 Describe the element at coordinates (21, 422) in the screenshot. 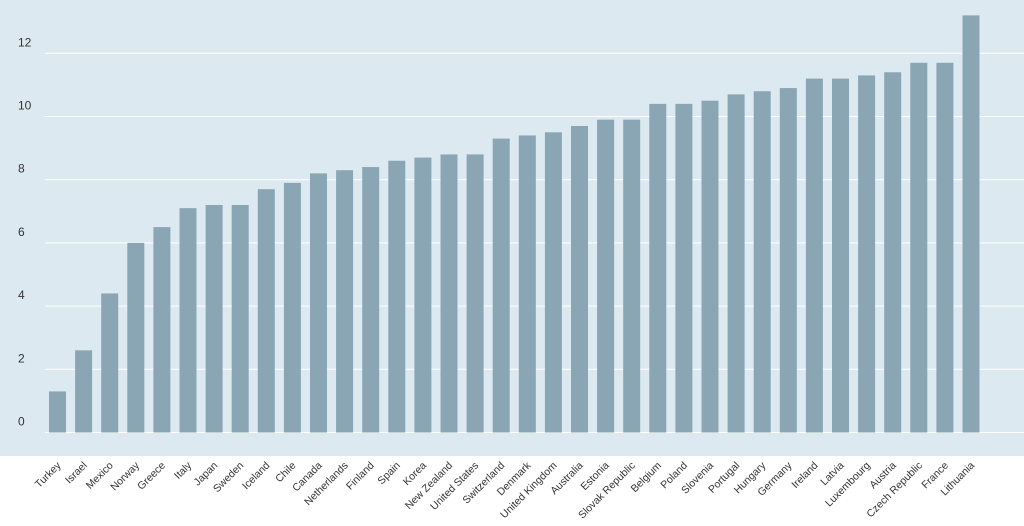

I see `y-tick-label: 0` at that location.